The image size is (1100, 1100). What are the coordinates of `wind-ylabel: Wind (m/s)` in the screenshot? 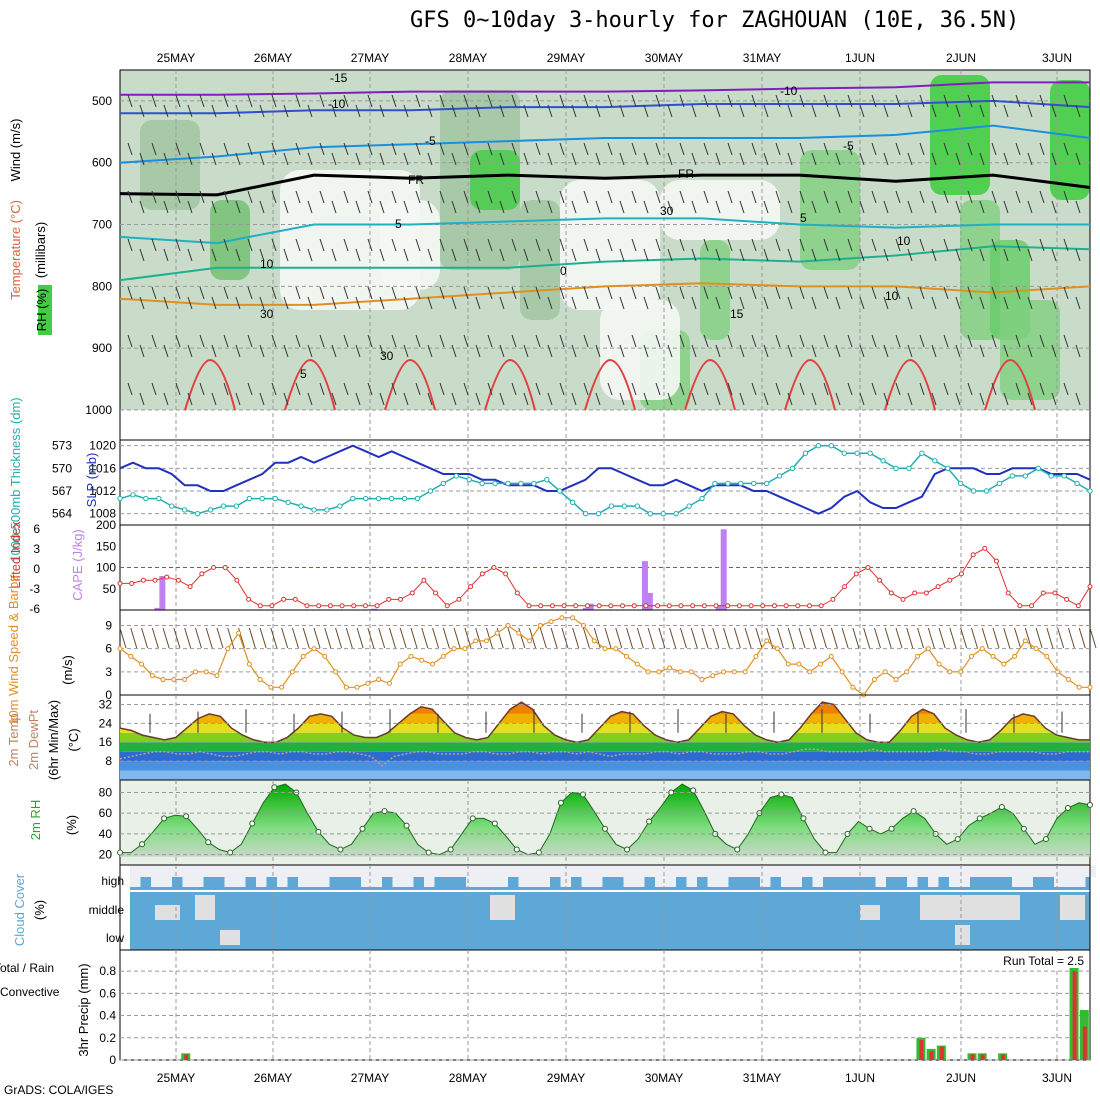 It's located at (15, 150).